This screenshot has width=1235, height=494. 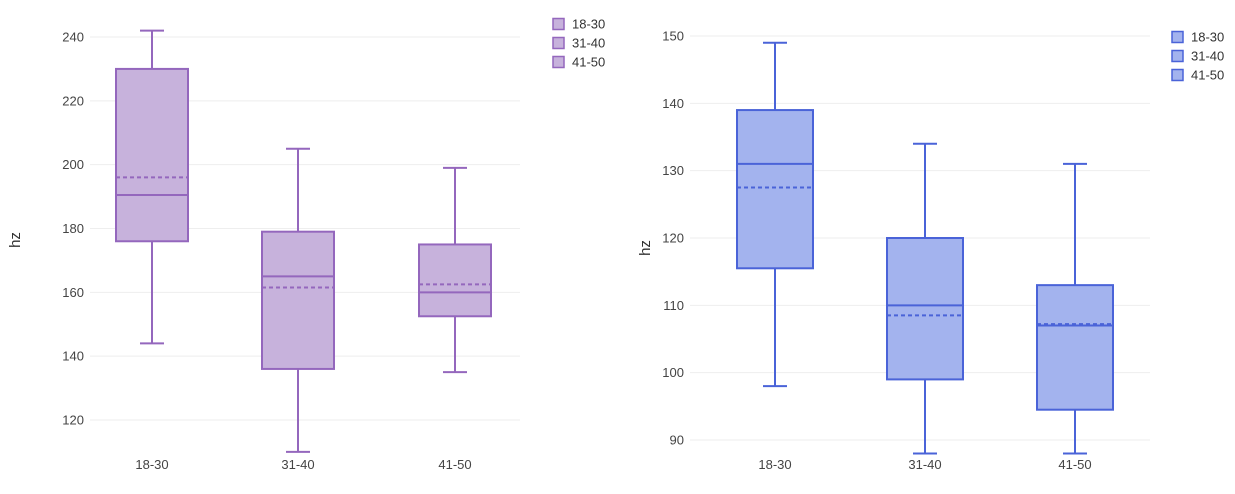 What do you see at coordinates (73, 37) in the screenshot?
I see `y-tick-label: 240` at bounding box center [73, 37].